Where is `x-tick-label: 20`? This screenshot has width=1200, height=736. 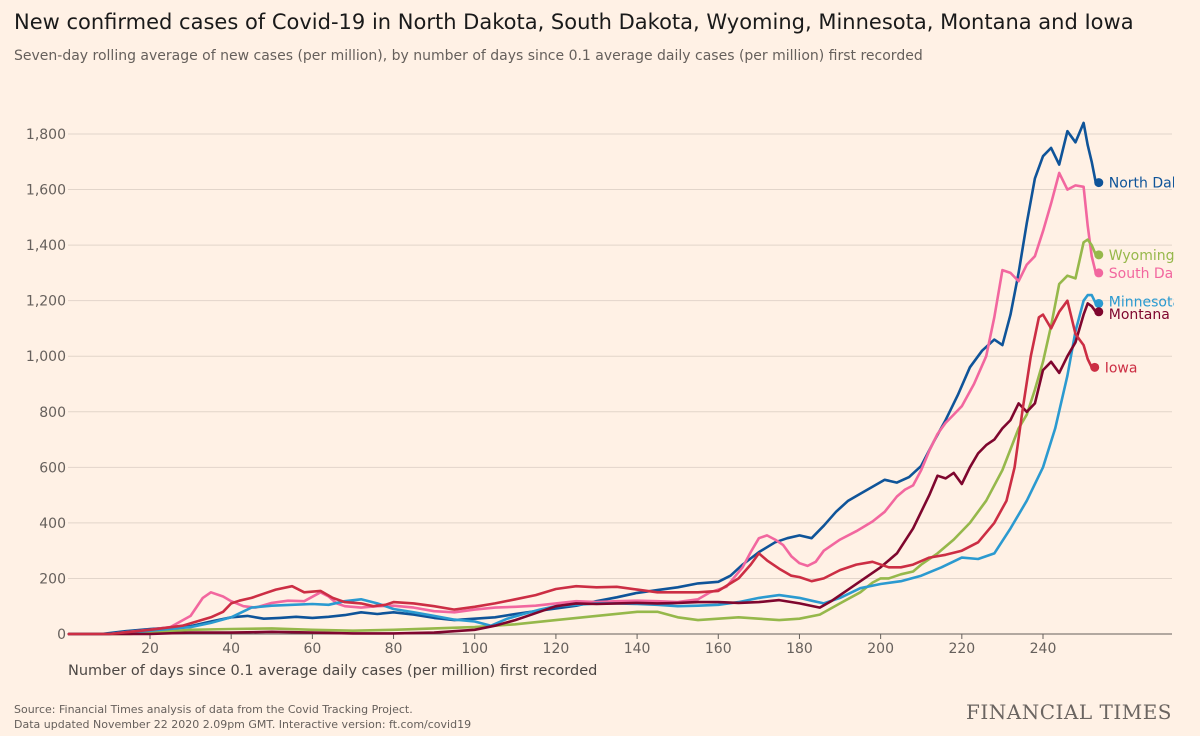
x-tick-label: 20 is located at coordinates (150, 649).